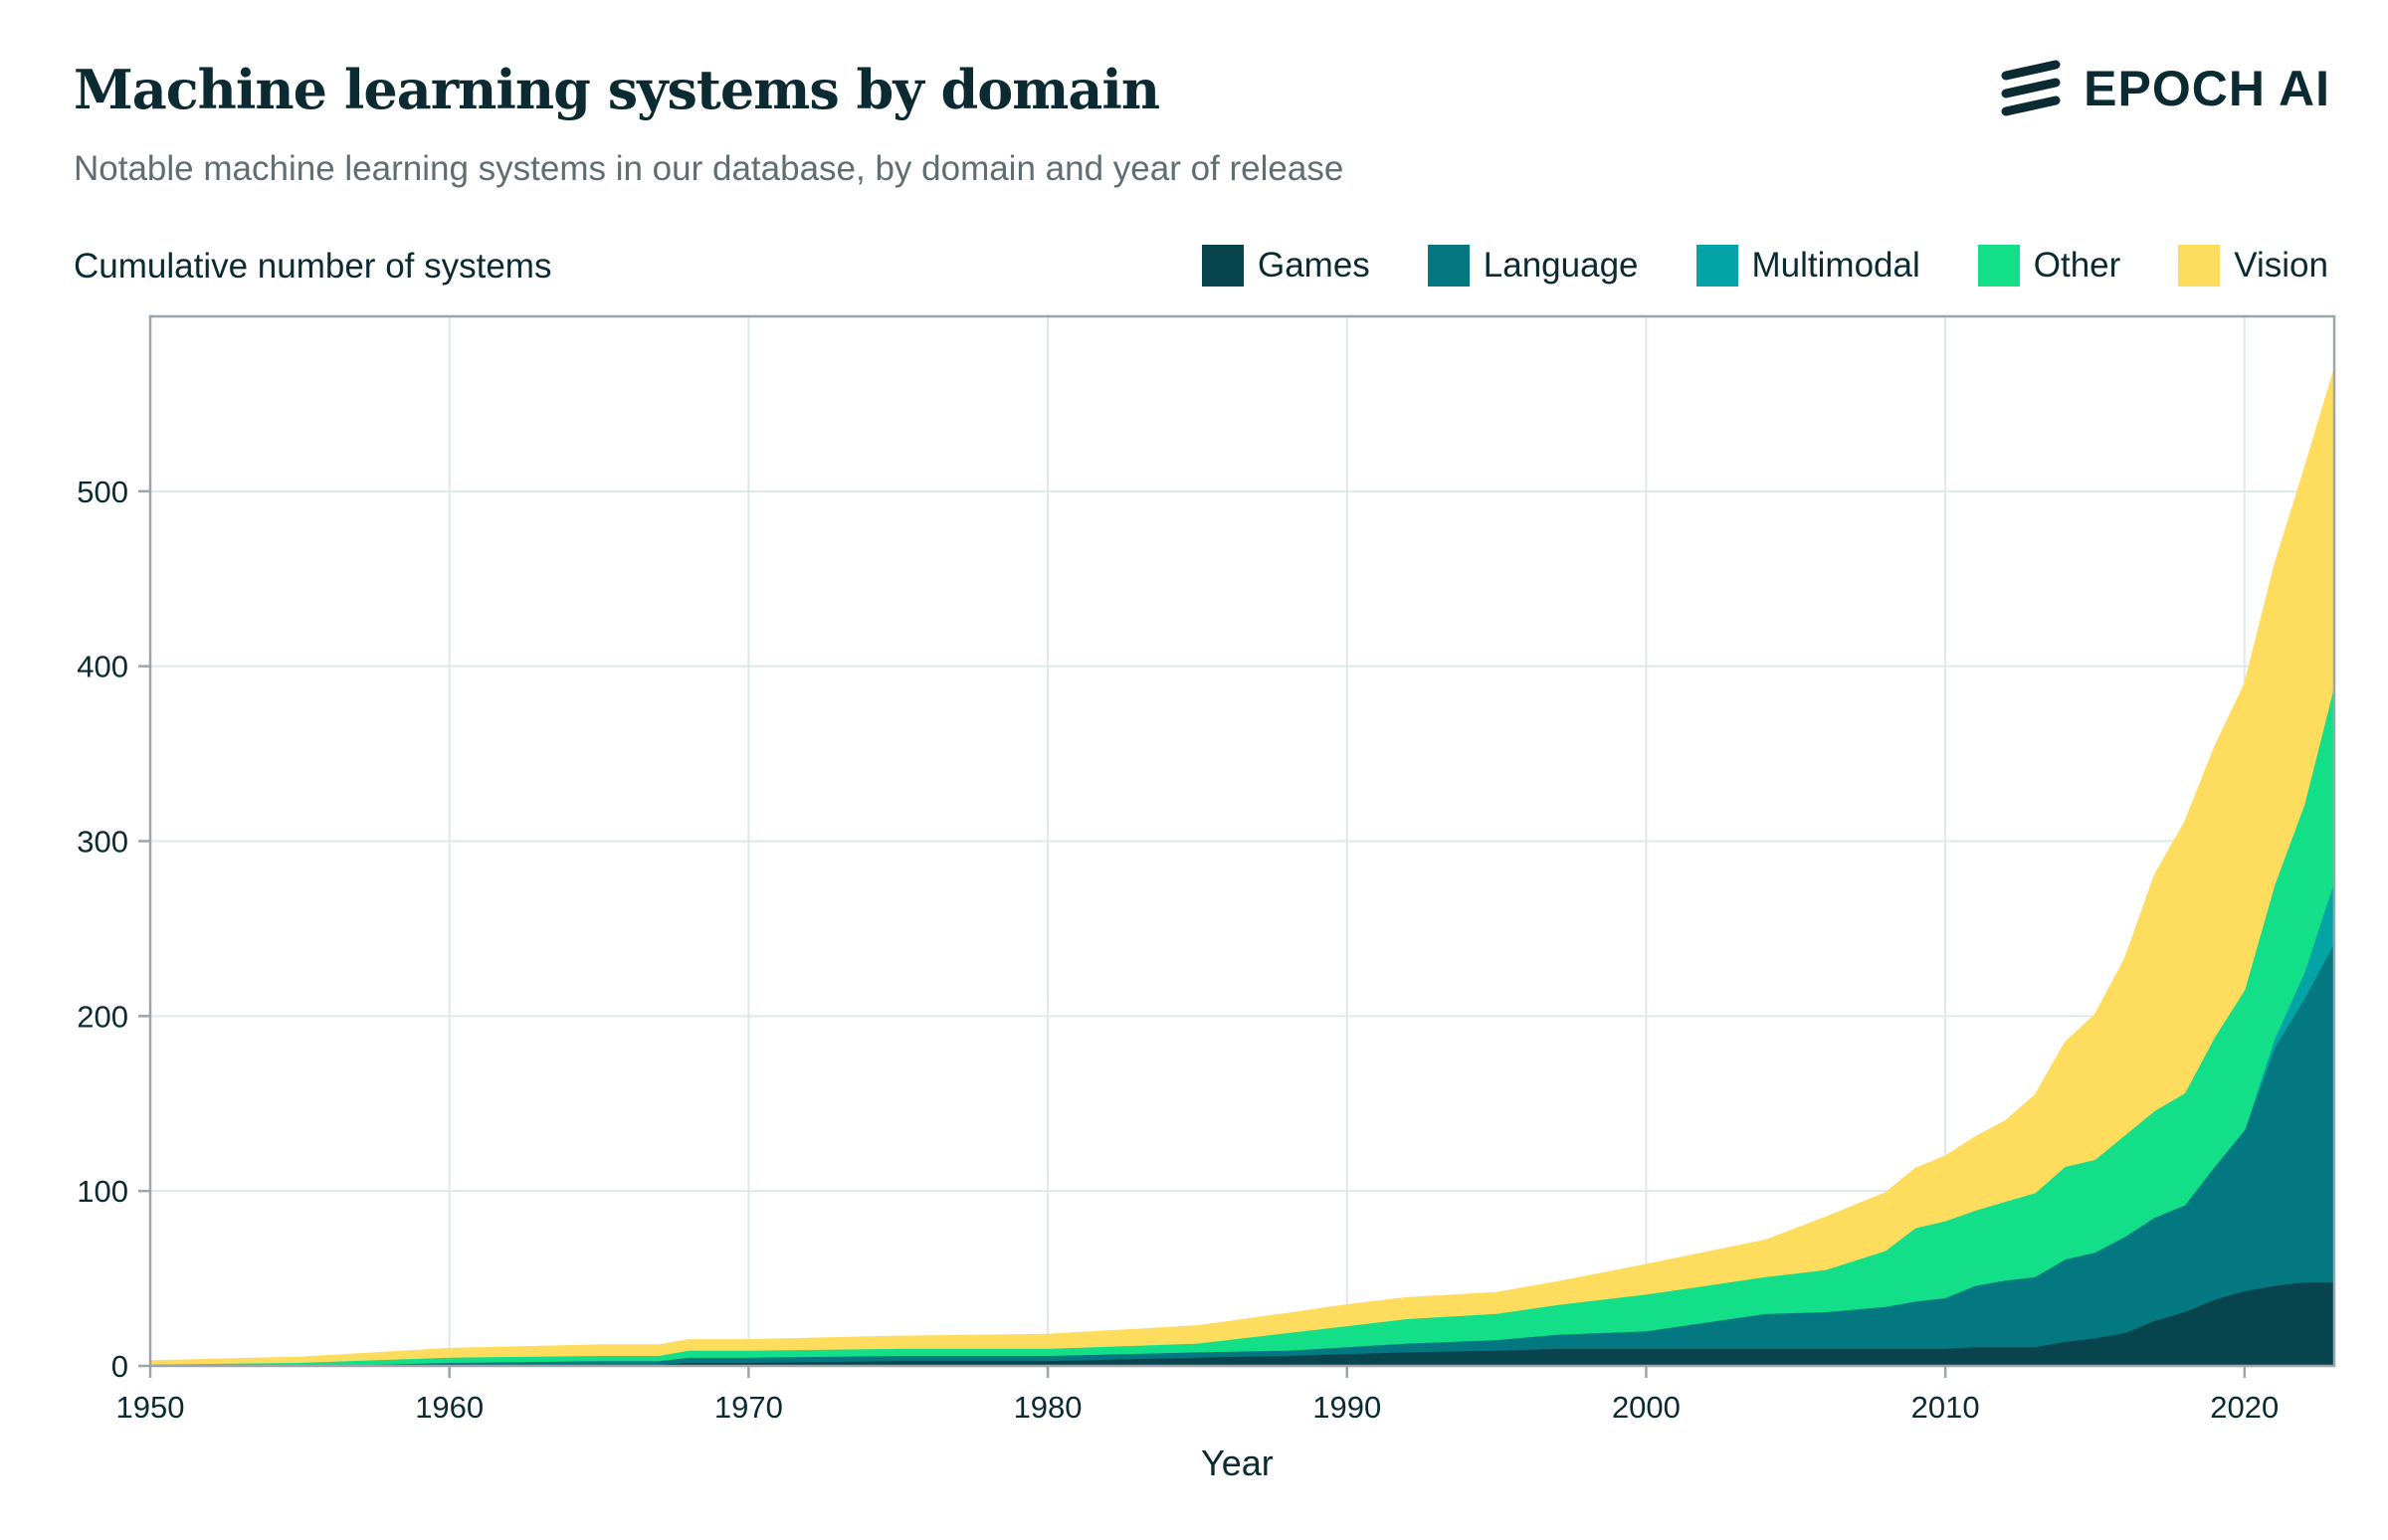 The image size is (2388, 1540). What do you see at coordinates (748, 1407) in the screenshot?
I see `x-tick-label: 1970` at bounding box center [748, 1407].